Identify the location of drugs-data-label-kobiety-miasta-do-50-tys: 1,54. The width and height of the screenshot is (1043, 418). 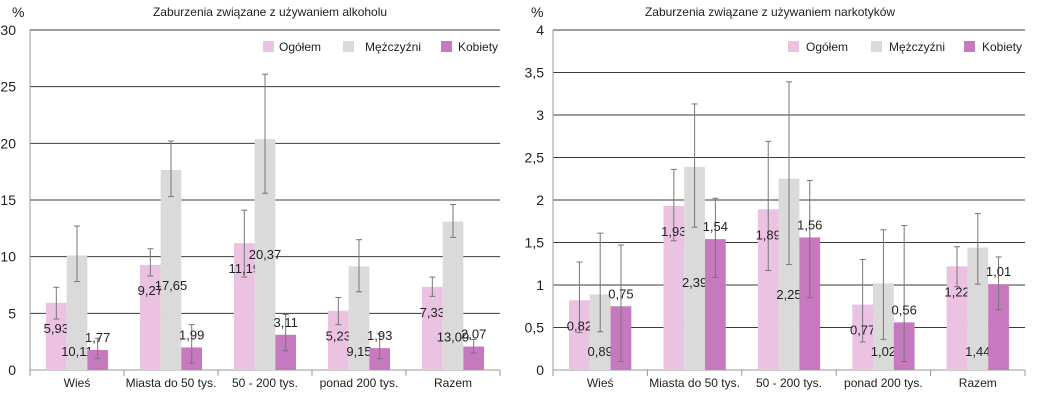
(715, 226).